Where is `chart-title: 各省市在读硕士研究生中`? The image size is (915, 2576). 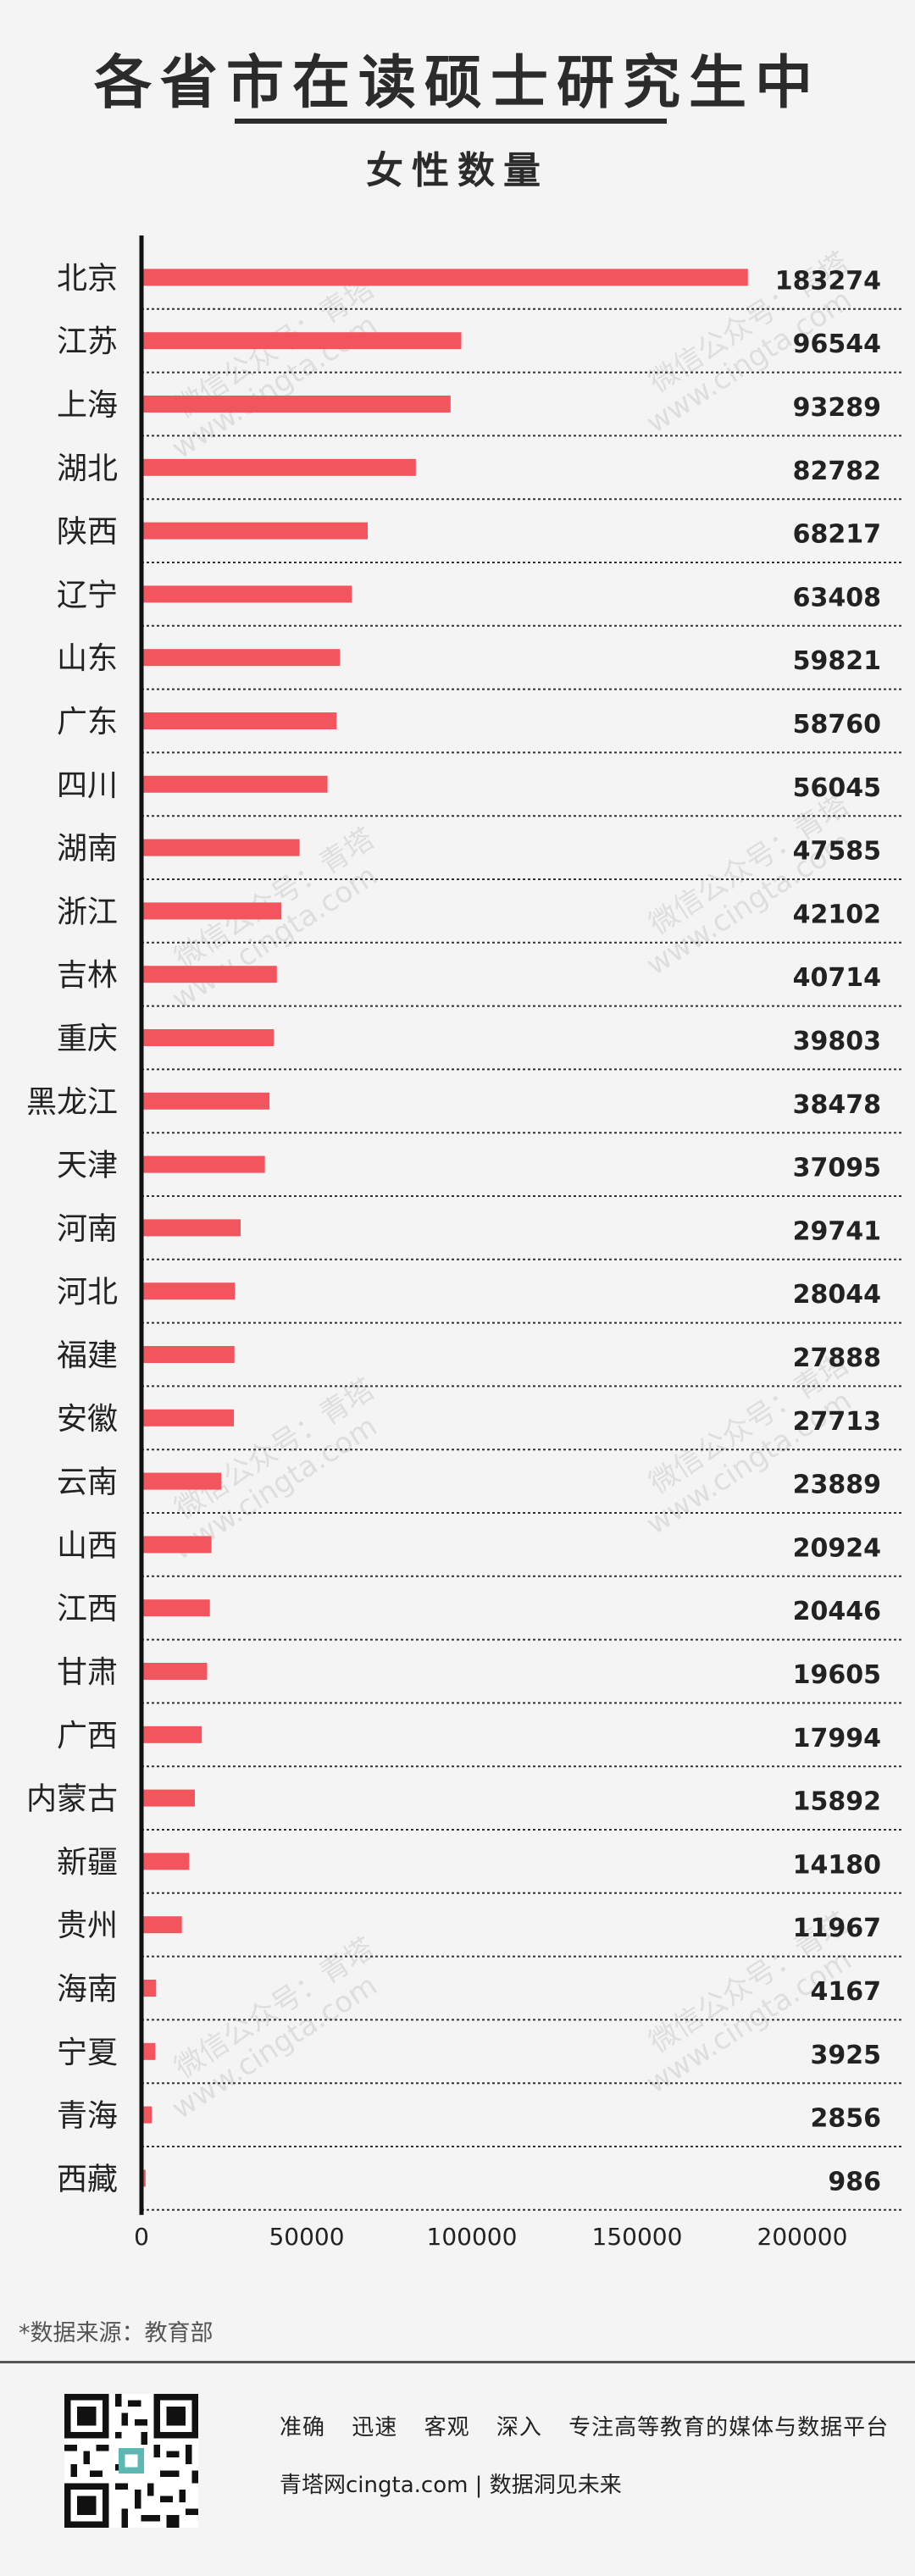
chart-title: 各省市在读硕士研究生中 is located at coordinates (457, 83).